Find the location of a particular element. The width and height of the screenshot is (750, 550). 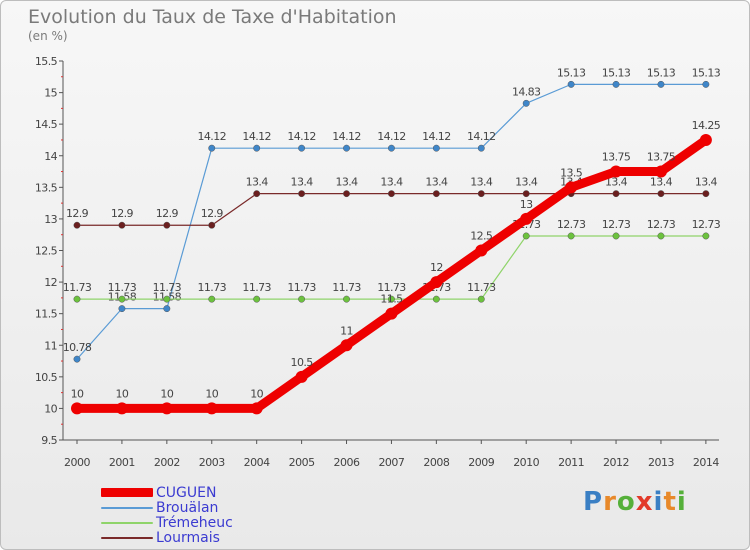

x-tick-label: 2008 is located at coordinates (436, 462).